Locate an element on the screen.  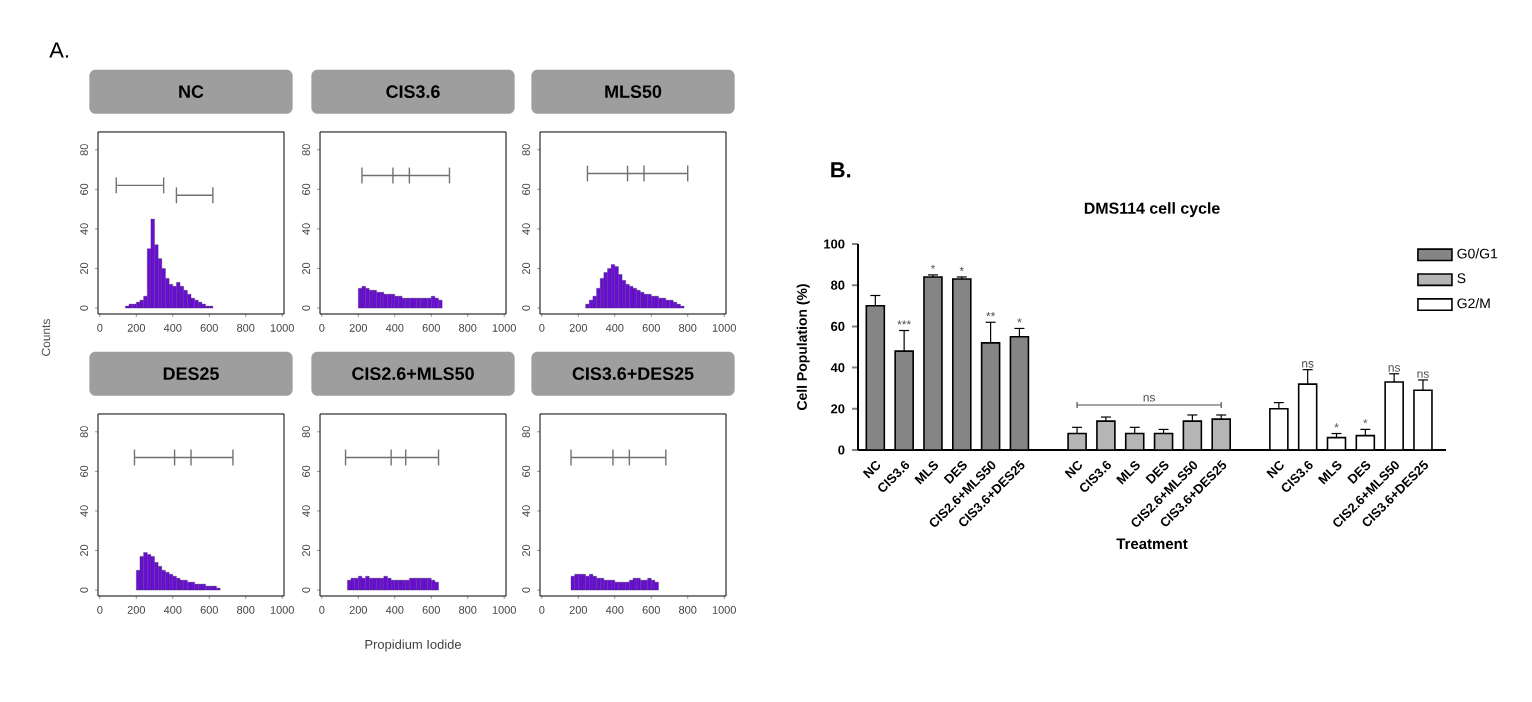
text: A. is located at coordinates (58, 50).